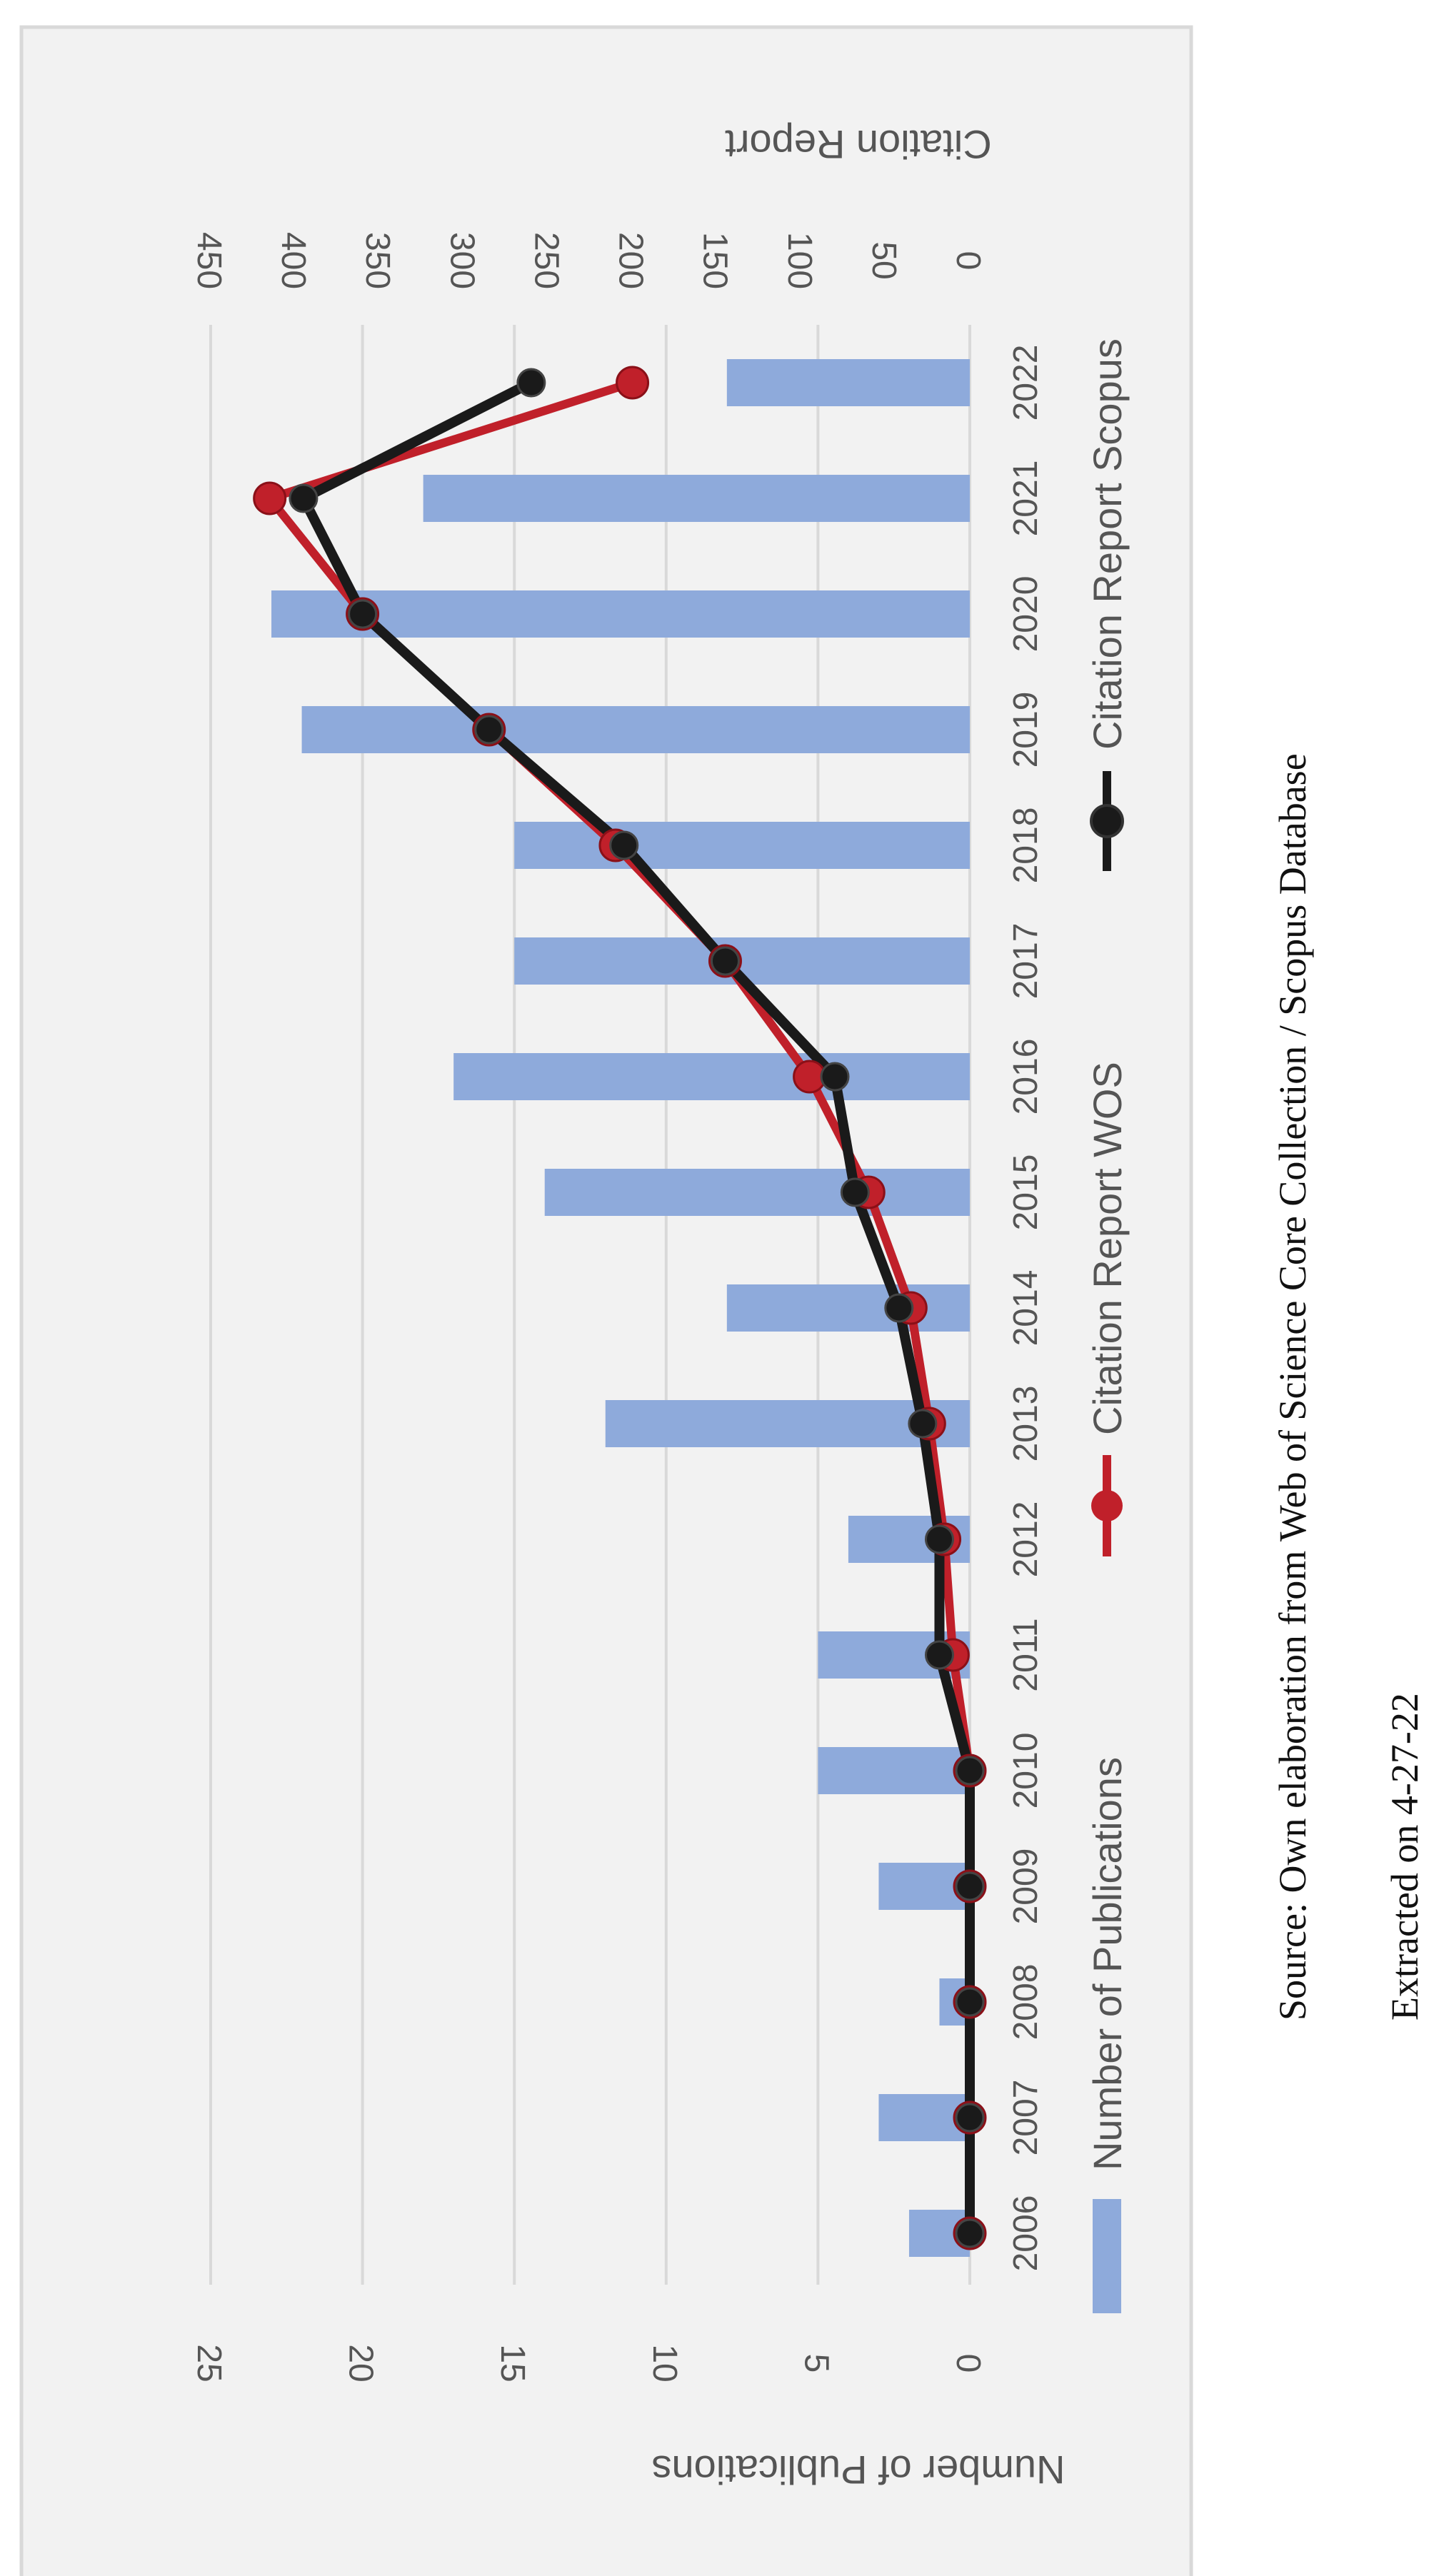 The width and height of the screenshot is (1434, 2576). I want to click on category-label: 2010, so click(1026, 1771).